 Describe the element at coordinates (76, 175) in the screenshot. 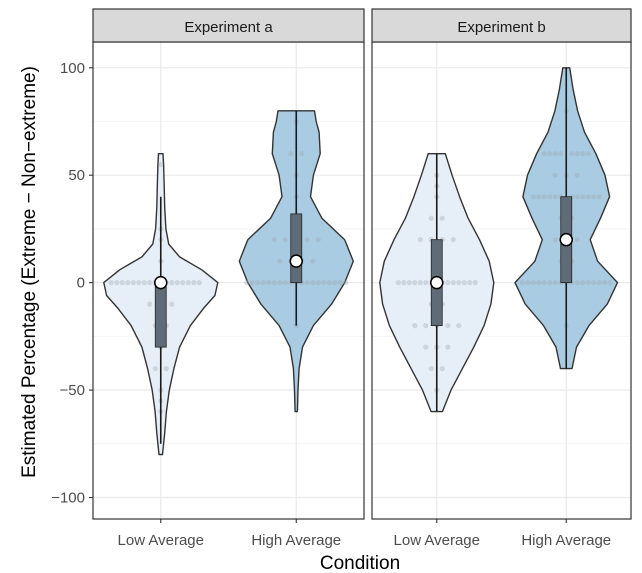

I see `y-tick-label: 50` at that location.